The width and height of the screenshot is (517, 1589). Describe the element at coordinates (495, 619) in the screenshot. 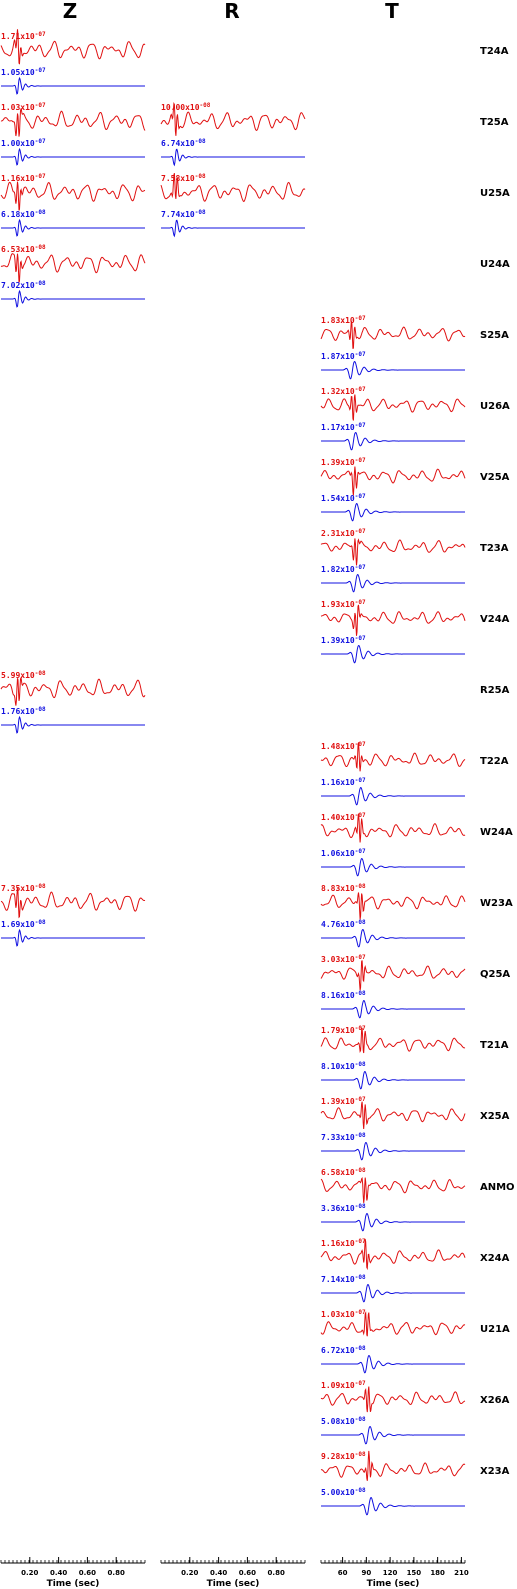

I see `station-label-v24a: V24A` at that location.